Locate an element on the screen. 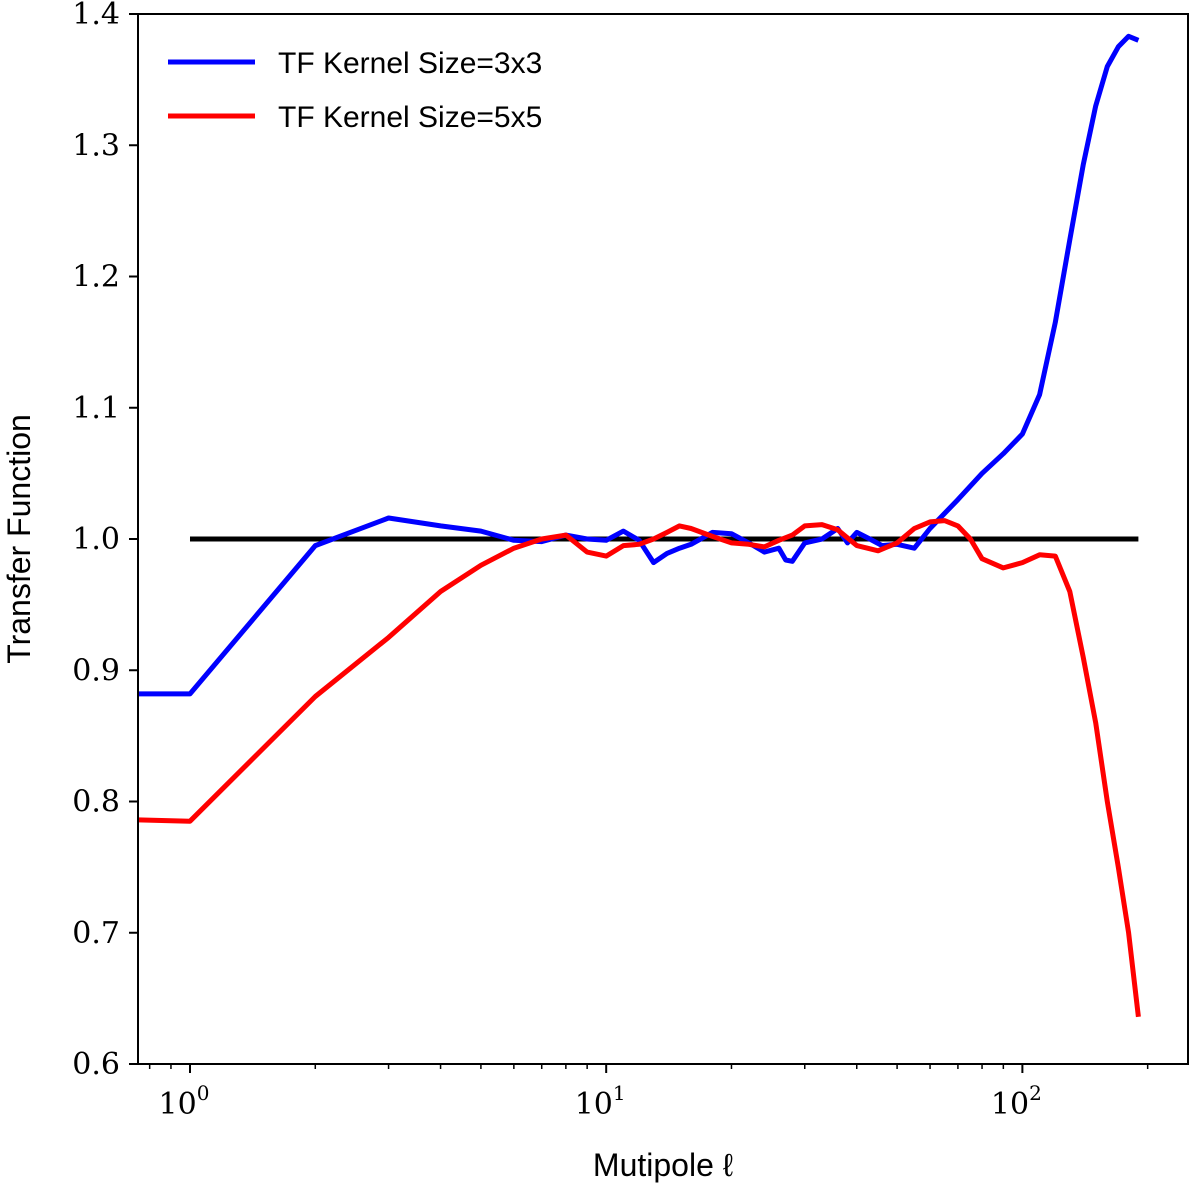 This screenshot has height=1187, width=1200. y-tick-label: 1.1 is located at coordinates (96, 408).